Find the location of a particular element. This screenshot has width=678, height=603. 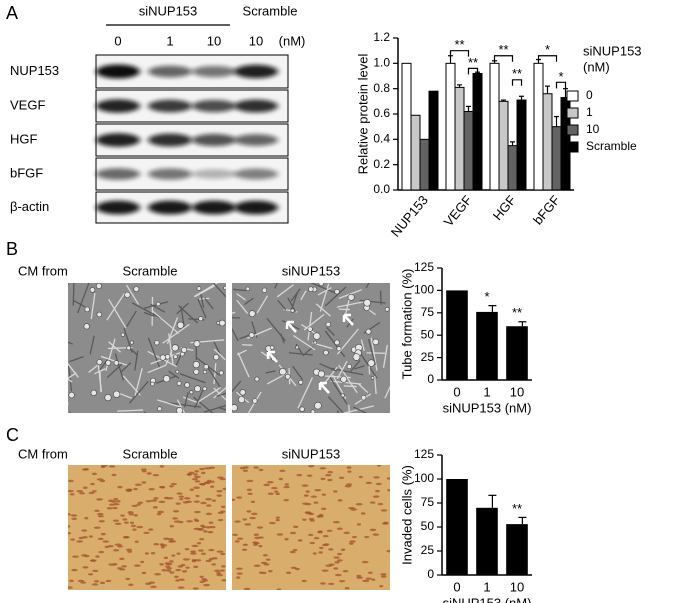

x-axis-label: siNUP153 (nM) is located at coordinates (487, 407).